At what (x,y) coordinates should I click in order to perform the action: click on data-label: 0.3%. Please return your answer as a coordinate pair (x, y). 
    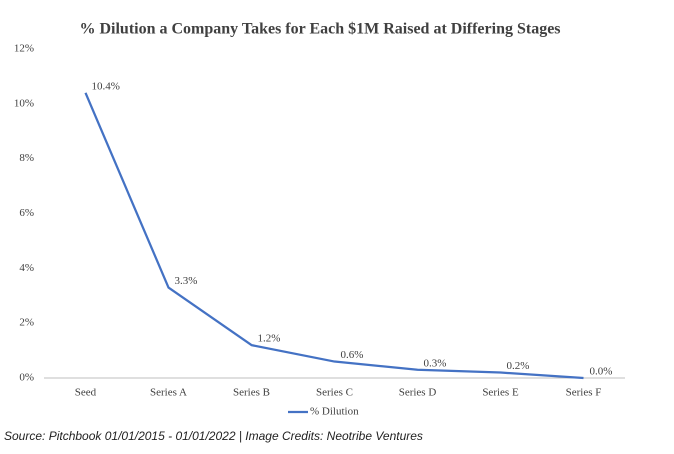
    Looking at the image, I should click on (435, 363).